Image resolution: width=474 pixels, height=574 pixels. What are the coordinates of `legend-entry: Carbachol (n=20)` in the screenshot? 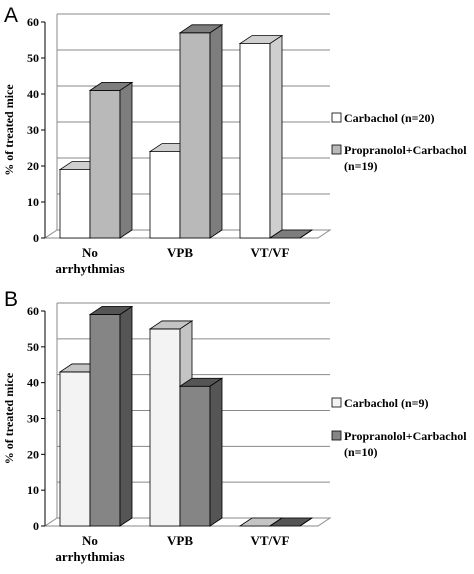 It's located at (389, 118).